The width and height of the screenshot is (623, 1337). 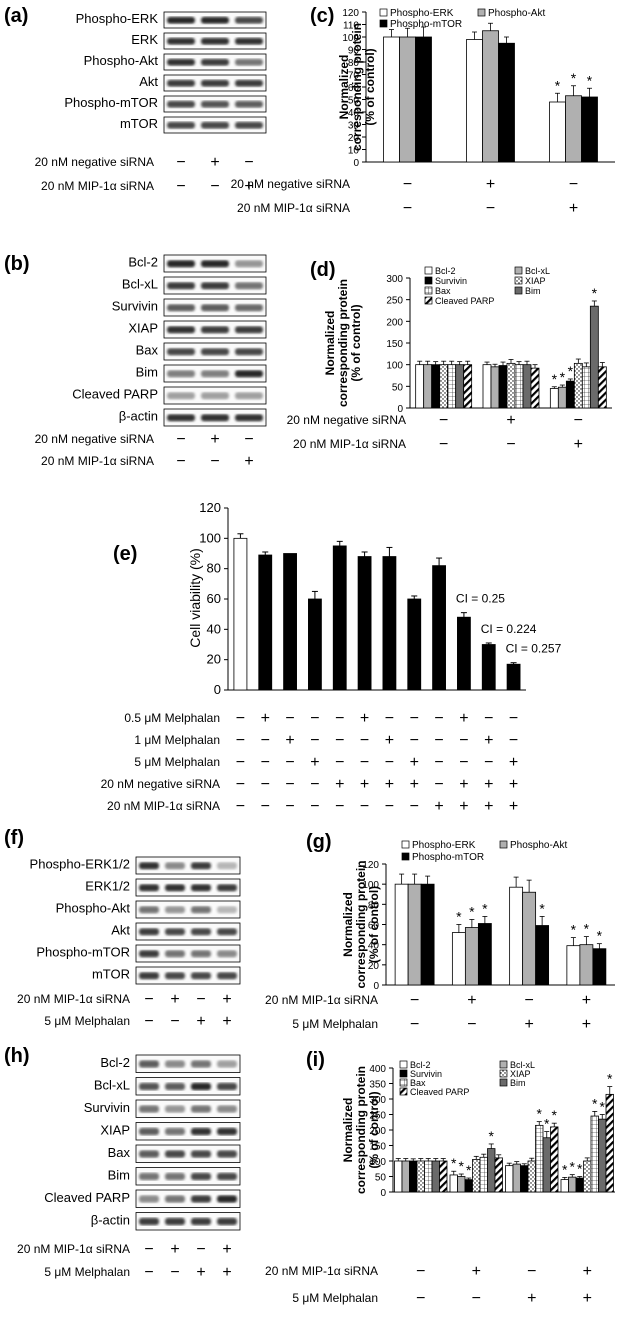 What do you see at coordinates (426, 24) in the screenshot?
I see `legend-entry: Phospho-mTOR` at bounding box center [426, 24].